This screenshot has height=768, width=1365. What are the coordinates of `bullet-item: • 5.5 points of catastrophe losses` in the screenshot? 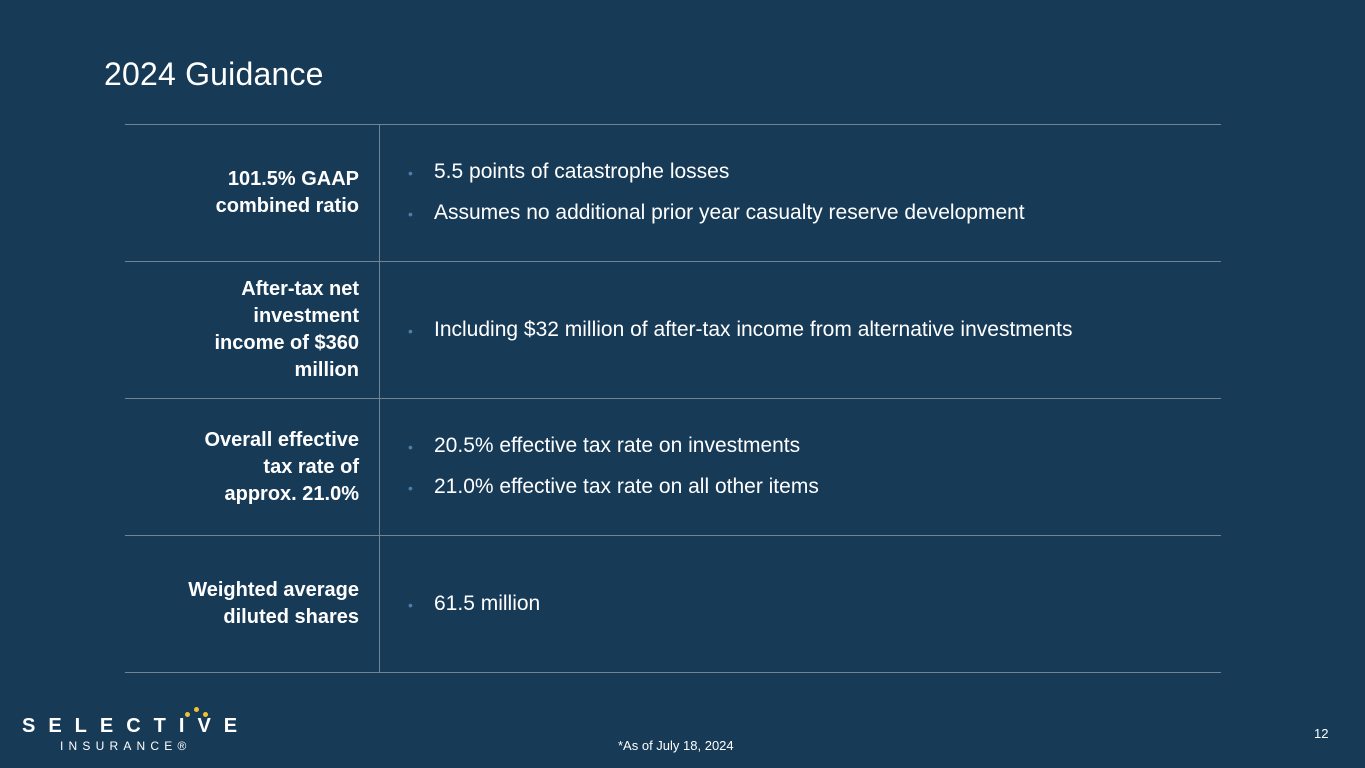 It's located at (814, 172).